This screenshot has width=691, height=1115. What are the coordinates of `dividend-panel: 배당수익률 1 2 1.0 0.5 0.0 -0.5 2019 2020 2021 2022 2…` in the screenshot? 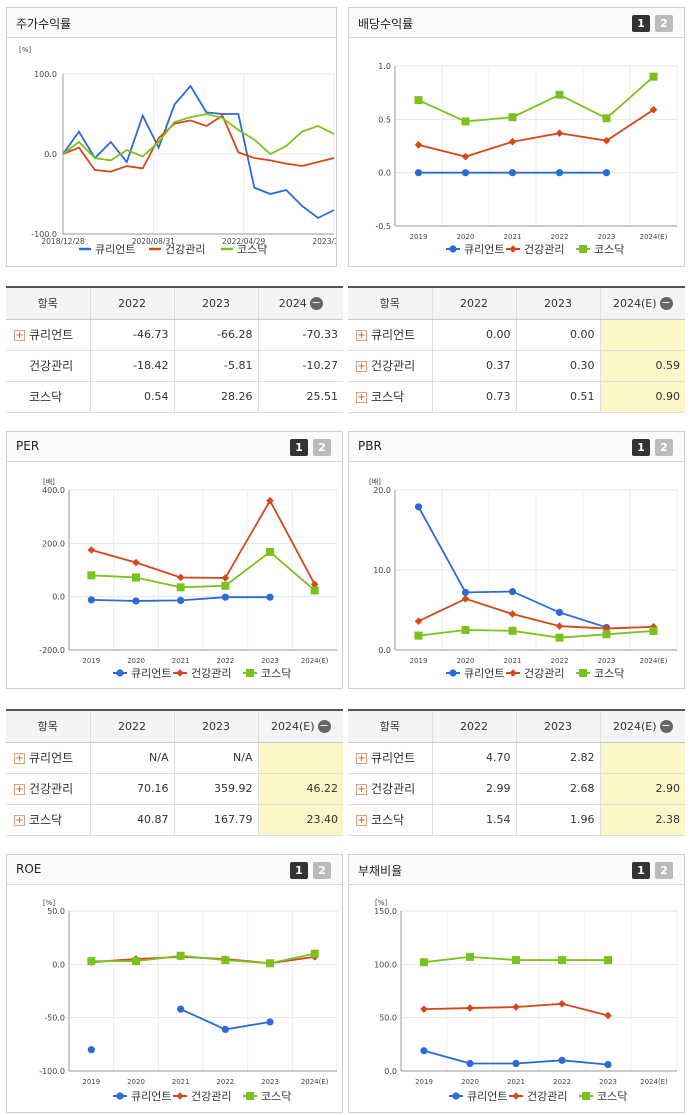 It's located at (516, 137).